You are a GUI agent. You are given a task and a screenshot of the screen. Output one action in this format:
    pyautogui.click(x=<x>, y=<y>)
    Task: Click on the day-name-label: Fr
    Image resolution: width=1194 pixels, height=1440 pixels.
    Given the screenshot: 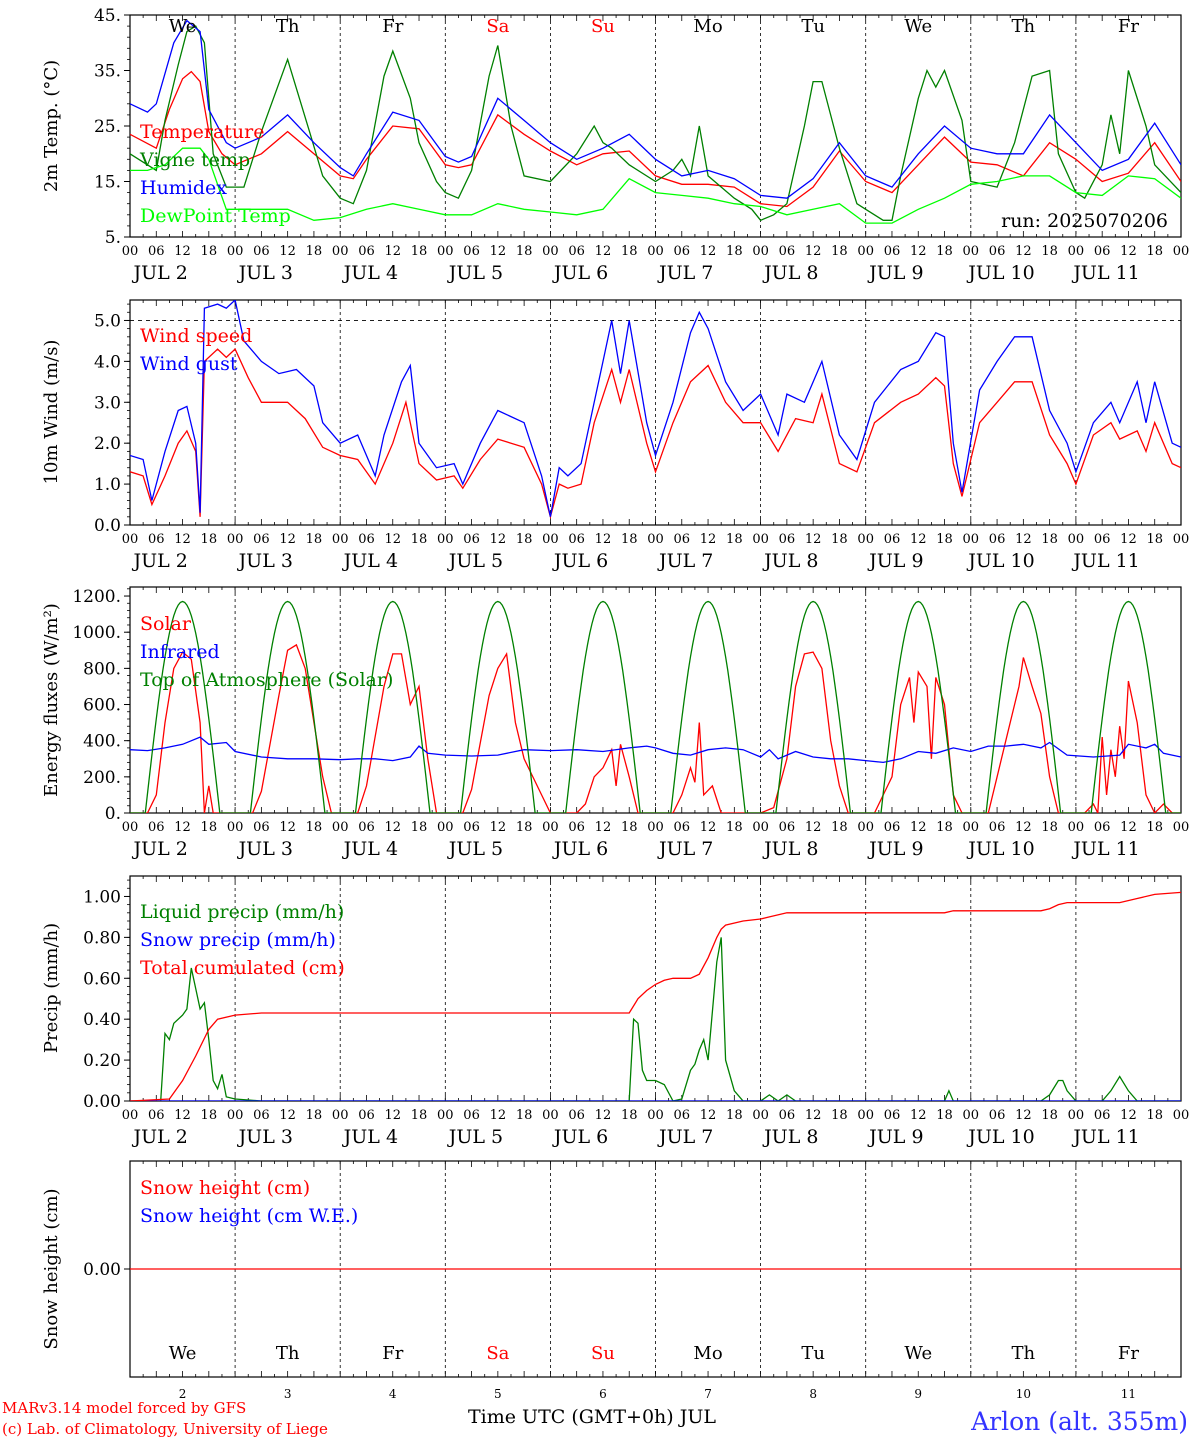 What is the action you would take?
    pyautogui.click(x=392, y=26)
    